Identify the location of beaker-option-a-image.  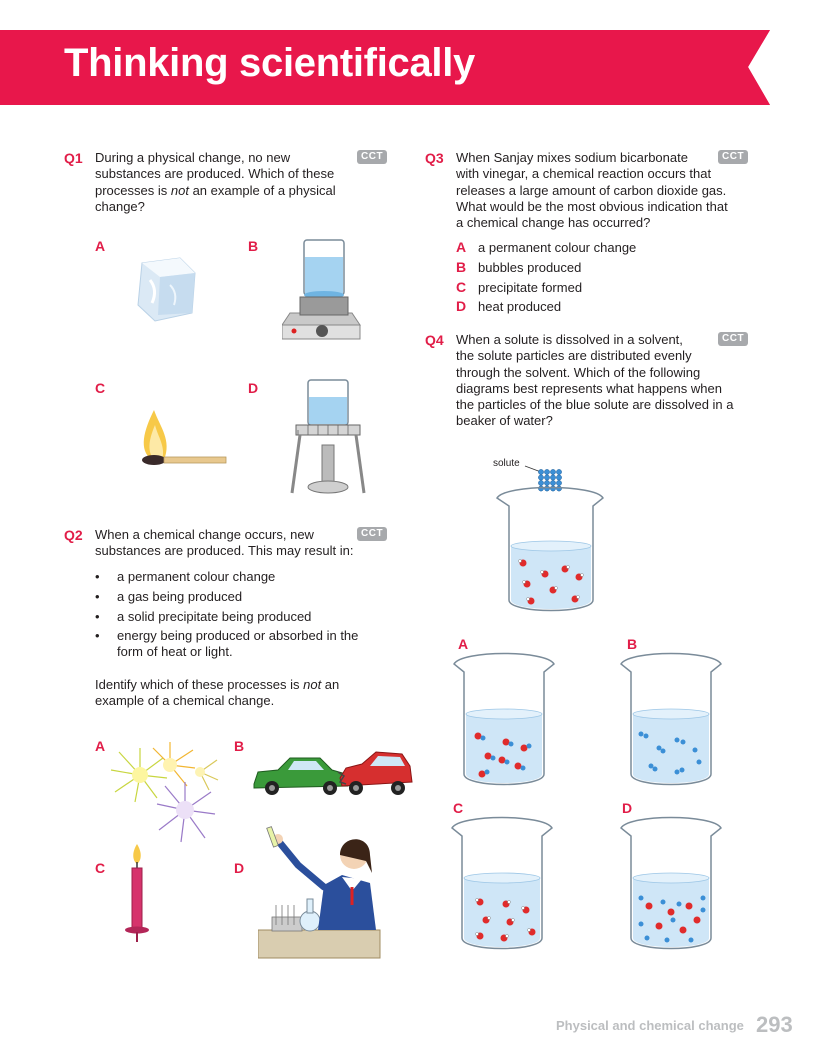
(504, 719).